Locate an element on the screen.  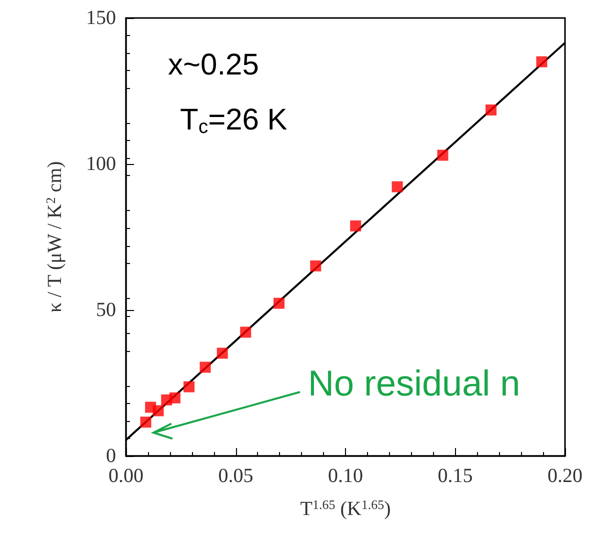
x-tick-label: 0.20 is located at coordinates (565, 476).